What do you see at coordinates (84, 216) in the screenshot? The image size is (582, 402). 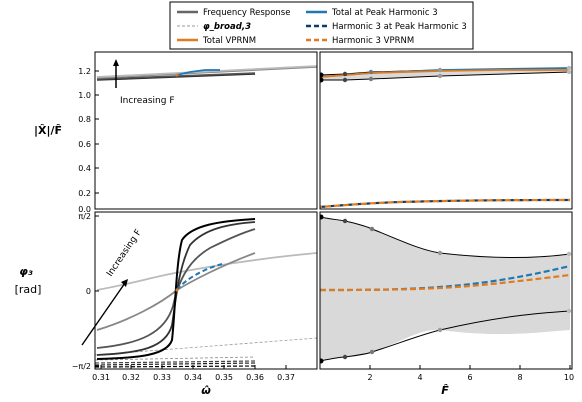 I see `bl-ytick-label-pi2: π/2` at bounding box center [84, 216].